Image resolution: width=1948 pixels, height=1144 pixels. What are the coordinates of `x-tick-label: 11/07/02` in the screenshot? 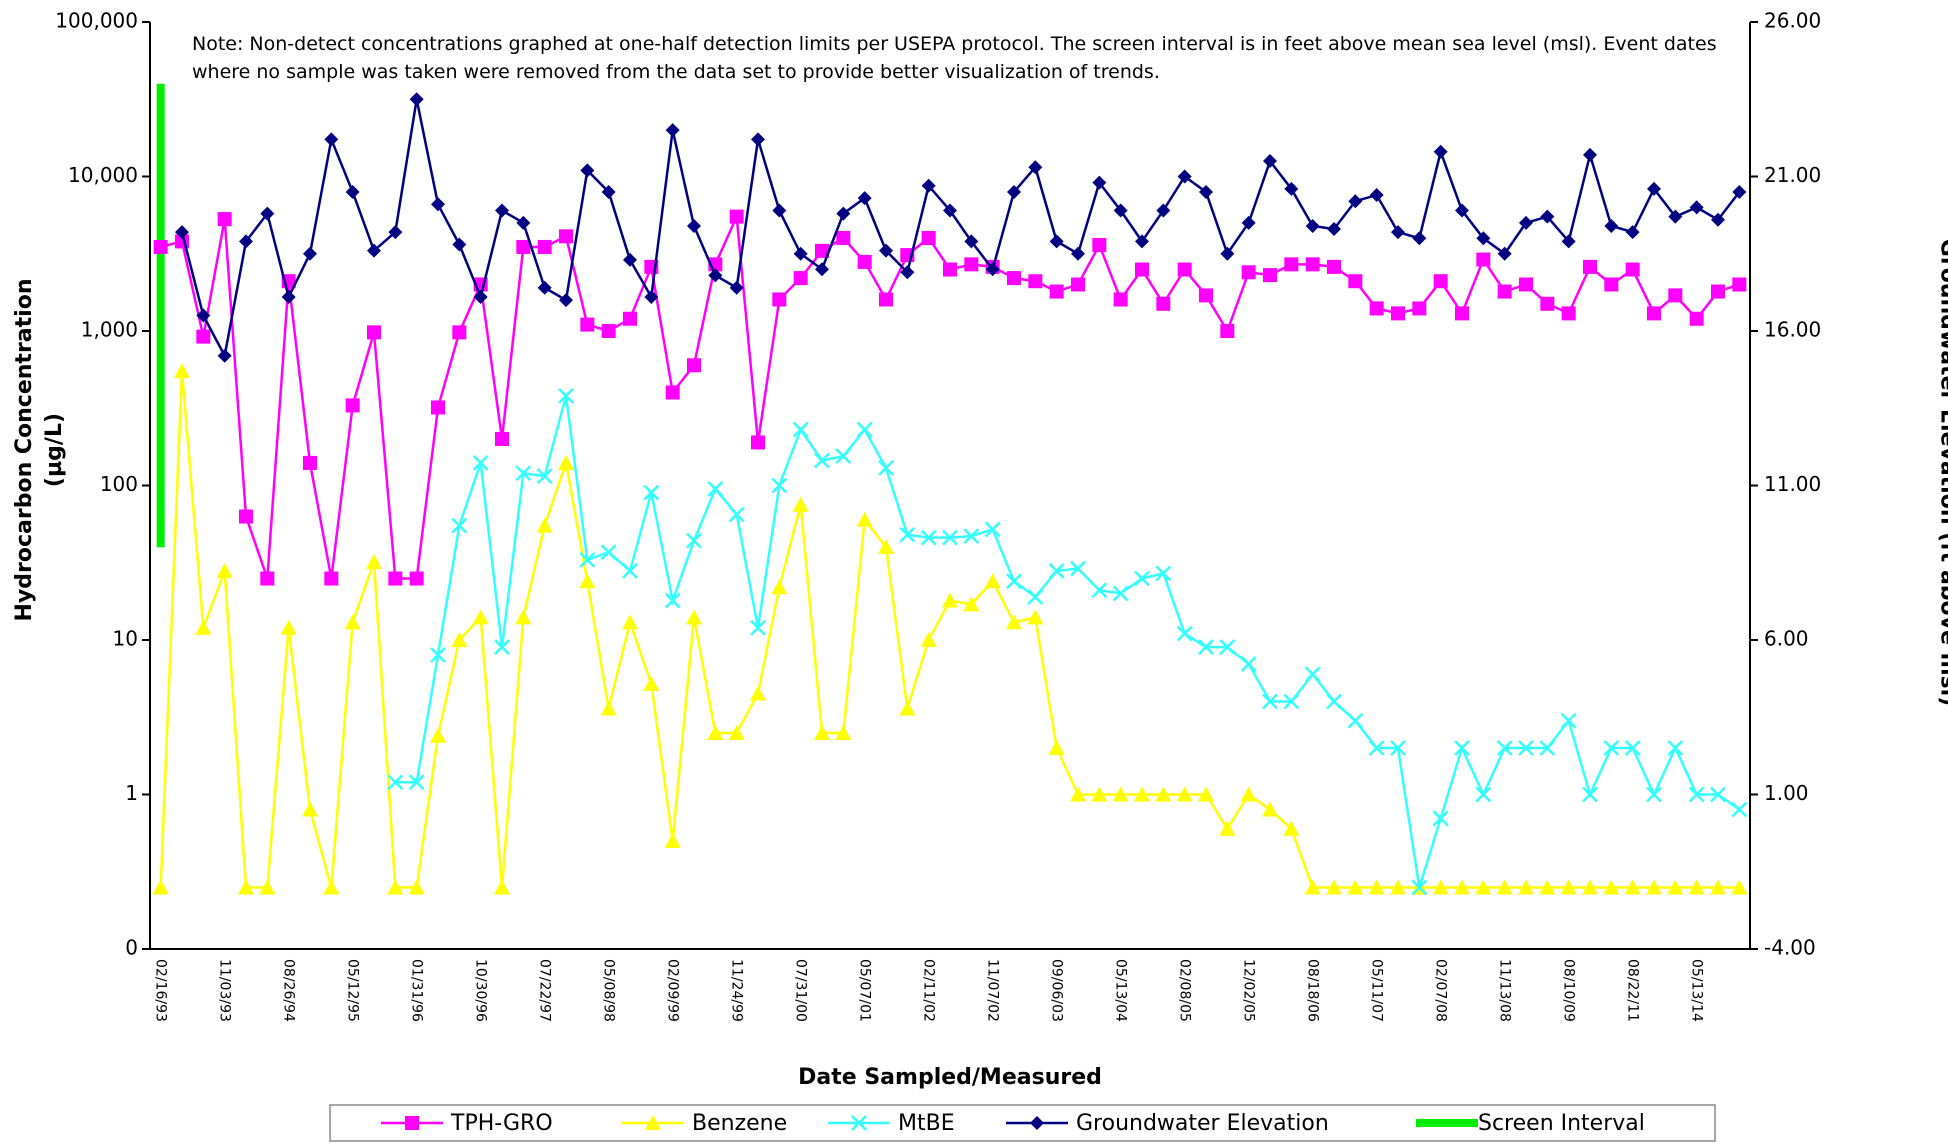 It's located at (993, 990).